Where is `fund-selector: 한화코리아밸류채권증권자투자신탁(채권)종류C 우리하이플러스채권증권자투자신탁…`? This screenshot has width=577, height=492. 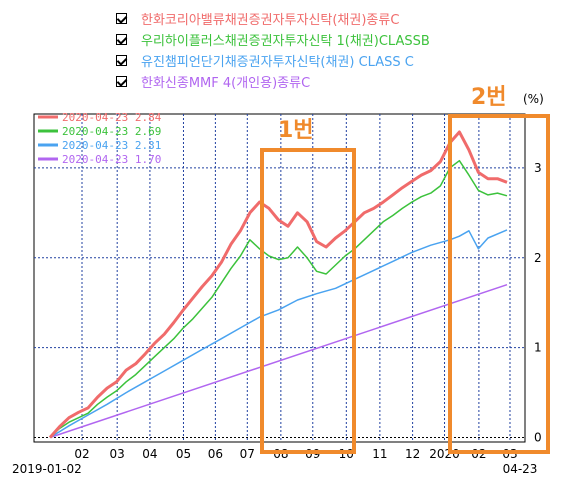
fund-selector: 한화코리아밸류채권증권자투자신탁(채권)종류C 우리하이플러스채권증권자투자신탁… is located at coordinates (273, 50).